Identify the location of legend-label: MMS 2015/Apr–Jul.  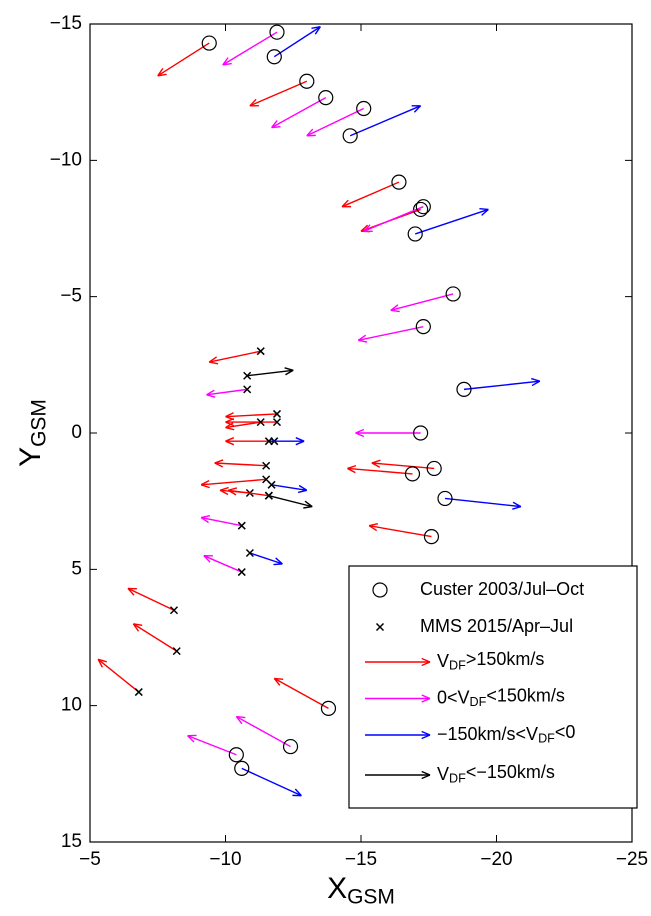
(496, 626).